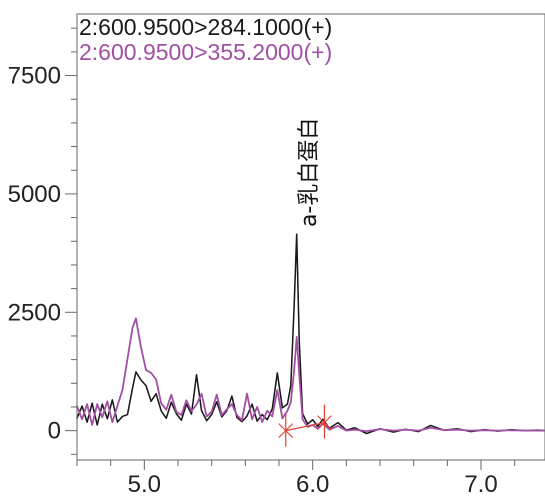 This screenshot has width=545, height=496. I want to click on y-tick-label-0: 0, so click(54, 431).